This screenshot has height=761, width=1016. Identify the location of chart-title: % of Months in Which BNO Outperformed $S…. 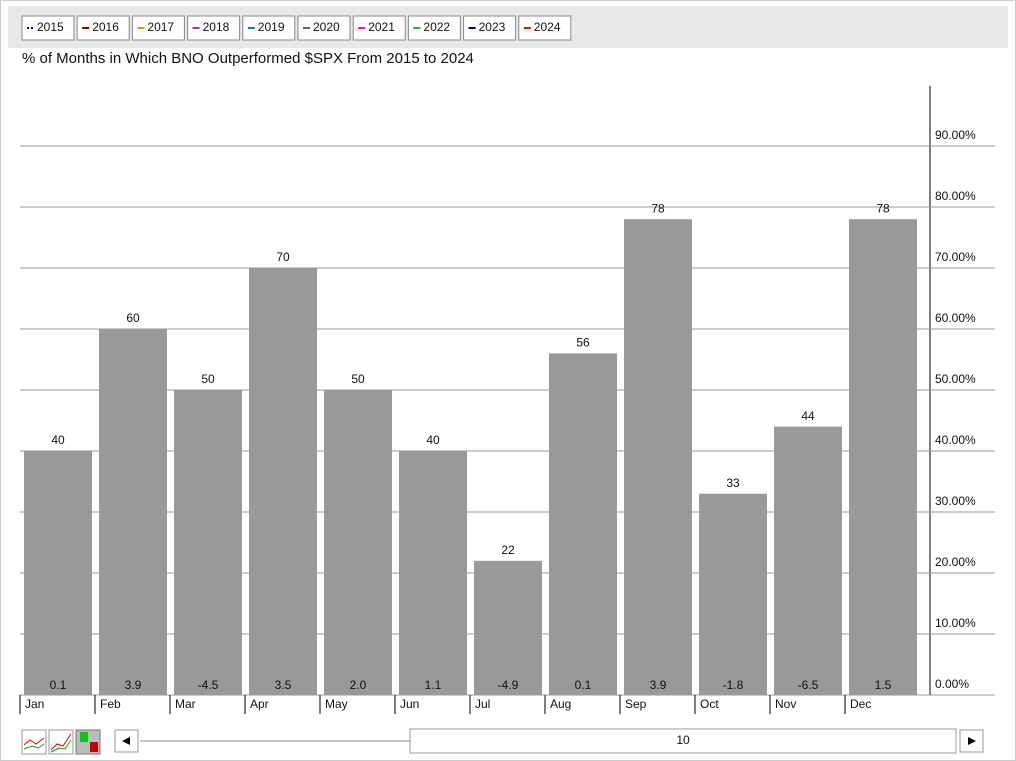
(248, 58).